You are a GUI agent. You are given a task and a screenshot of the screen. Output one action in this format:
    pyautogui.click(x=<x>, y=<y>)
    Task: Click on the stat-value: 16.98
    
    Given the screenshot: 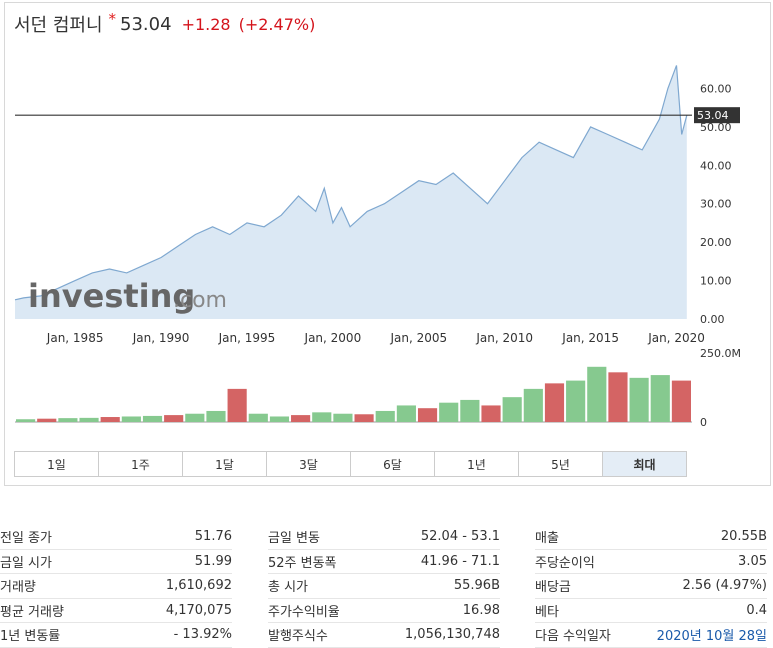 What is the action you would take?
    pyautogui.click(x=481, y=610)
    